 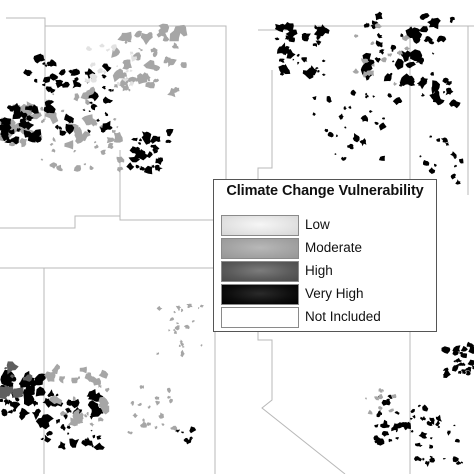 What do you see at coordinates (325, 191) in the screenshot?
I see `legend-title: Climate Change Vulnerability` at bounding box center [325, 191].